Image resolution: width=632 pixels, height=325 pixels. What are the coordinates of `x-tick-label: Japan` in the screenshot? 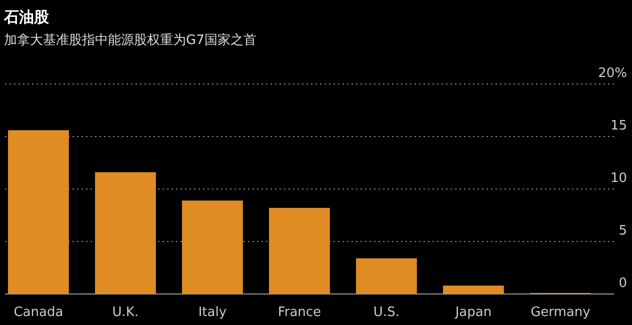 It's located at (473, 312).